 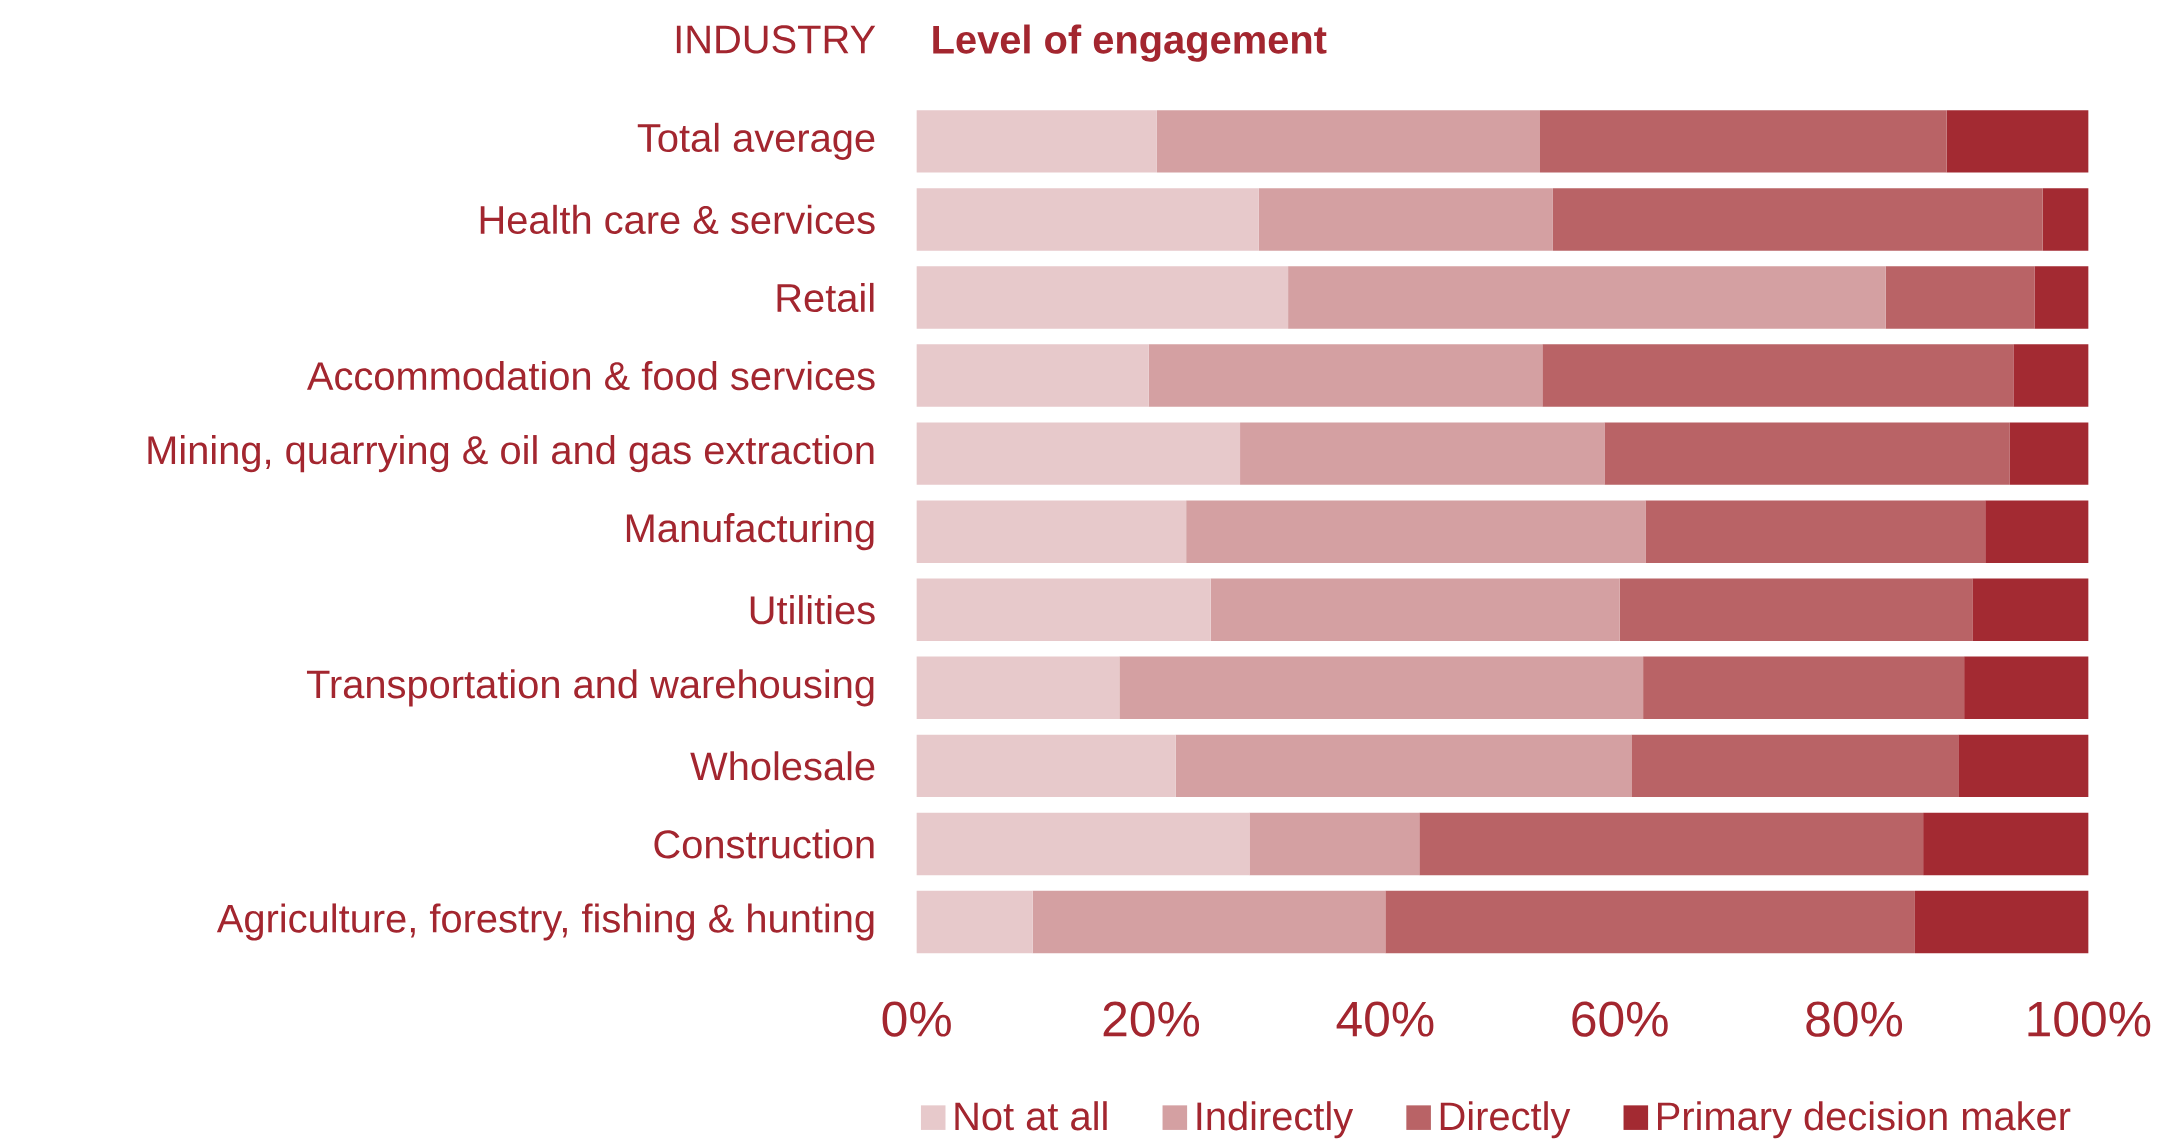 I want to click on y-tick-label: Agriculture, forestry, fishing & hunting, so click(x=545, y=922).